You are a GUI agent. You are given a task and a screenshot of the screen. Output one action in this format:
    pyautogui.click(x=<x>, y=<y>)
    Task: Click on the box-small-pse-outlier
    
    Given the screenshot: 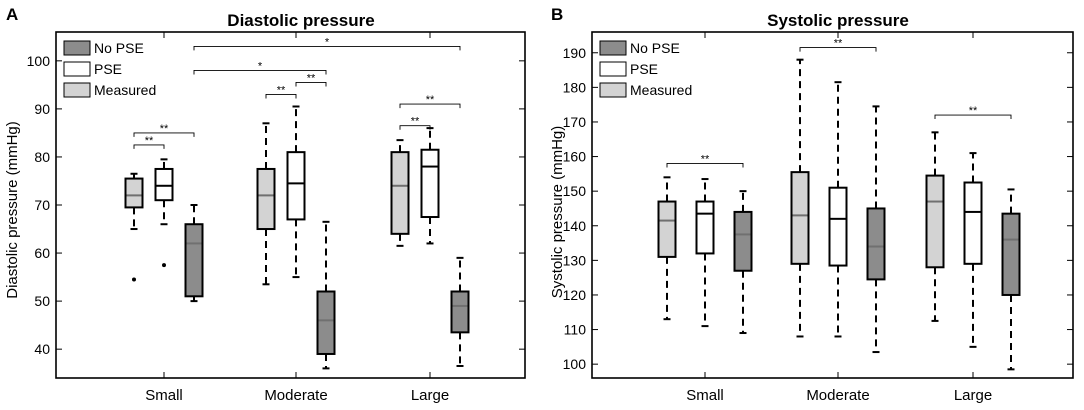 What is the action you would take?
    pyautogui.click(x=164, y=265)
    